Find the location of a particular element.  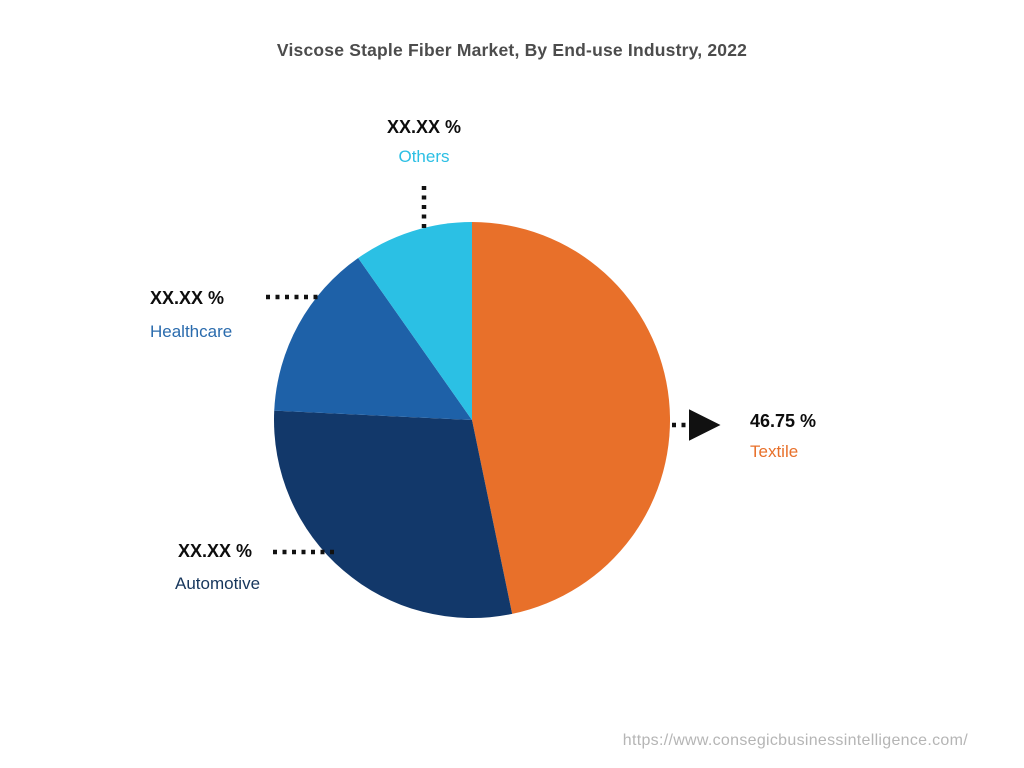

healthcare-percent-label: XX.XX % is located at coordinates (187, 298).